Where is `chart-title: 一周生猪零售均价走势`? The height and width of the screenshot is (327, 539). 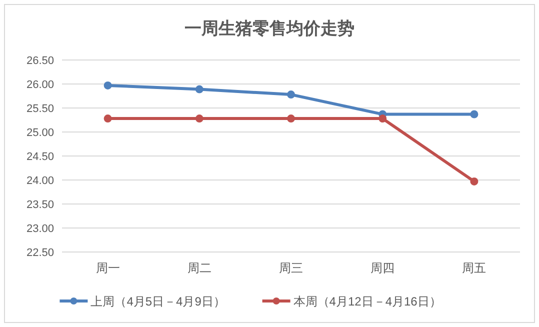
chart-title: 一周生猪零售均价走势 is located at coordinates (269, 28).